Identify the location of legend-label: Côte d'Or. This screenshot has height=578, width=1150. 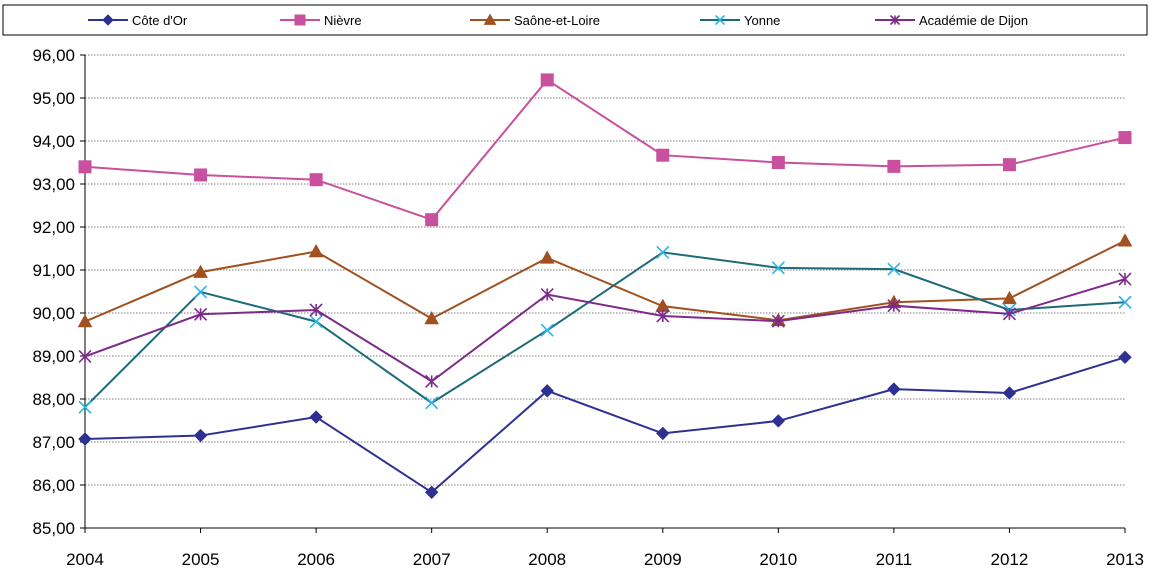
(160, 20).